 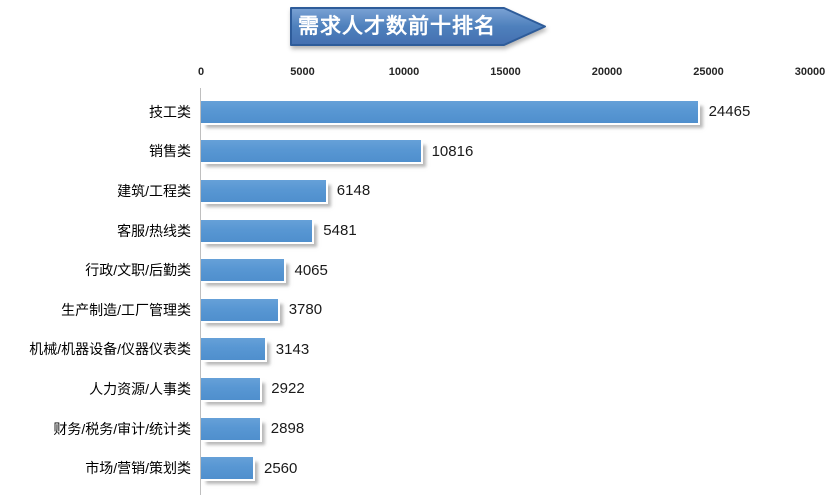 I want to click on value-label: 2898, so click(x=287, y=429).